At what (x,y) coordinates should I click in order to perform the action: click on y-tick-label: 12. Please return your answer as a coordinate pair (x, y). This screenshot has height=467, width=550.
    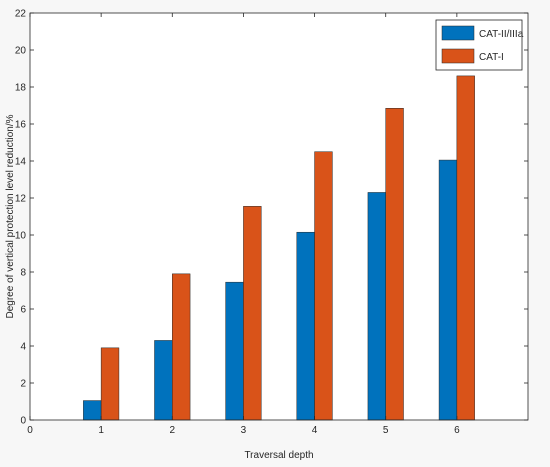
    Looking at the image, I should click on (21, 199).